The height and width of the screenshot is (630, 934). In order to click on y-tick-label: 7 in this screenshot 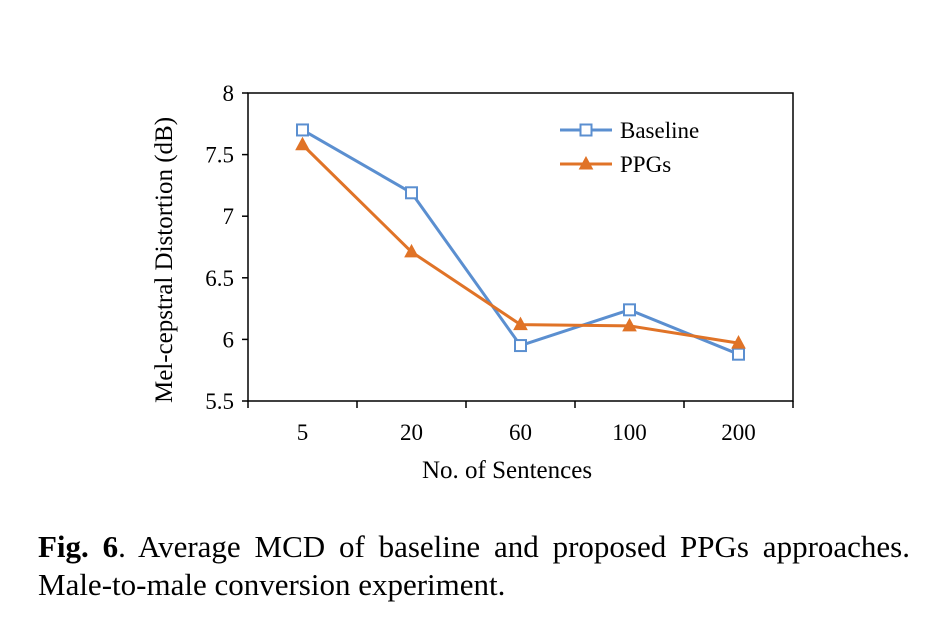, I will do `click(229, 216)`.